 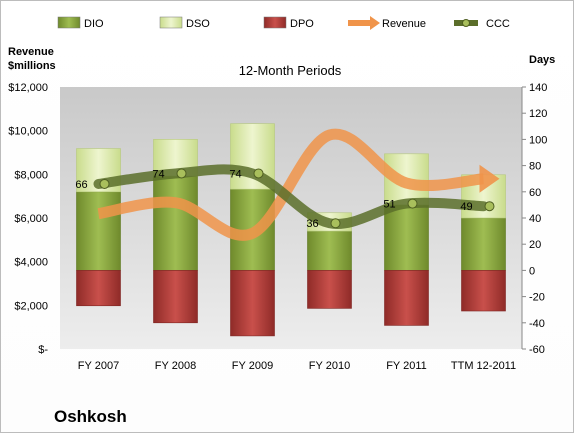 What do you see at coordinates (537, 298) in the screenshot?
I see `right-tick-label: -20` at bounding box center [537, 298].